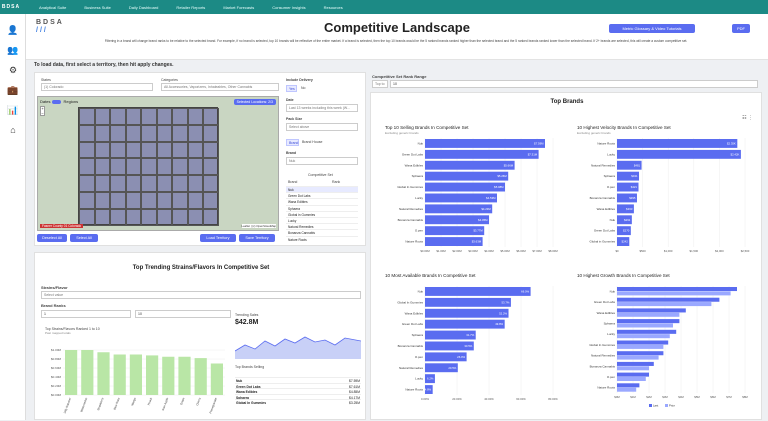  Describe the element at coordinates (86, 314) in the screenshot. I see `rank-from-input: 1` at that location.